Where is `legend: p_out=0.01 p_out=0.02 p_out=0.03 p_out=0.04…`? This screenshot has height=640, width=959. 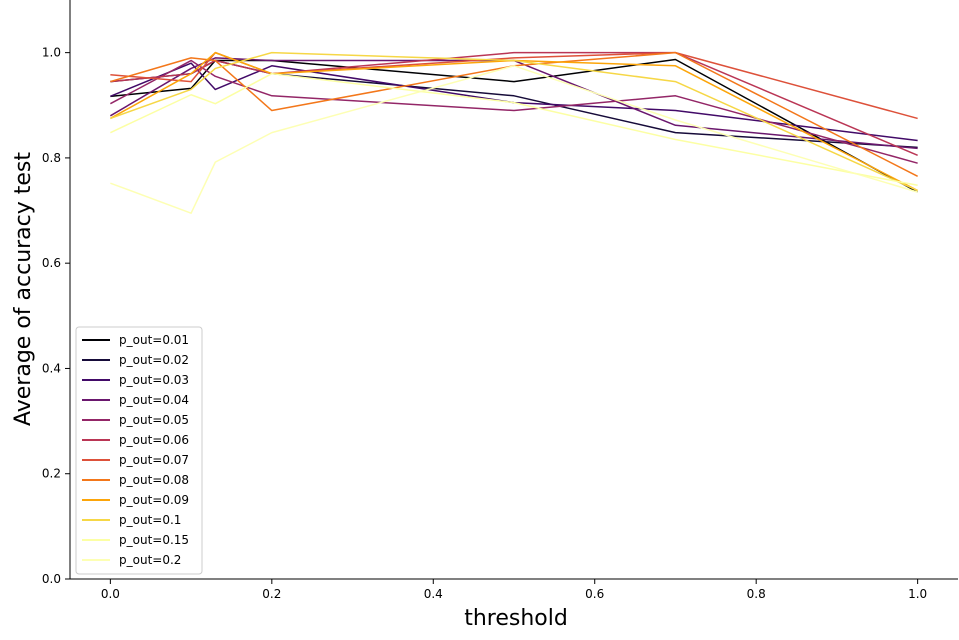 legend: p_out=0.01 p_out=0.02 p_out=0.03 p_out=0.04… is located at coordinates (139, 450).